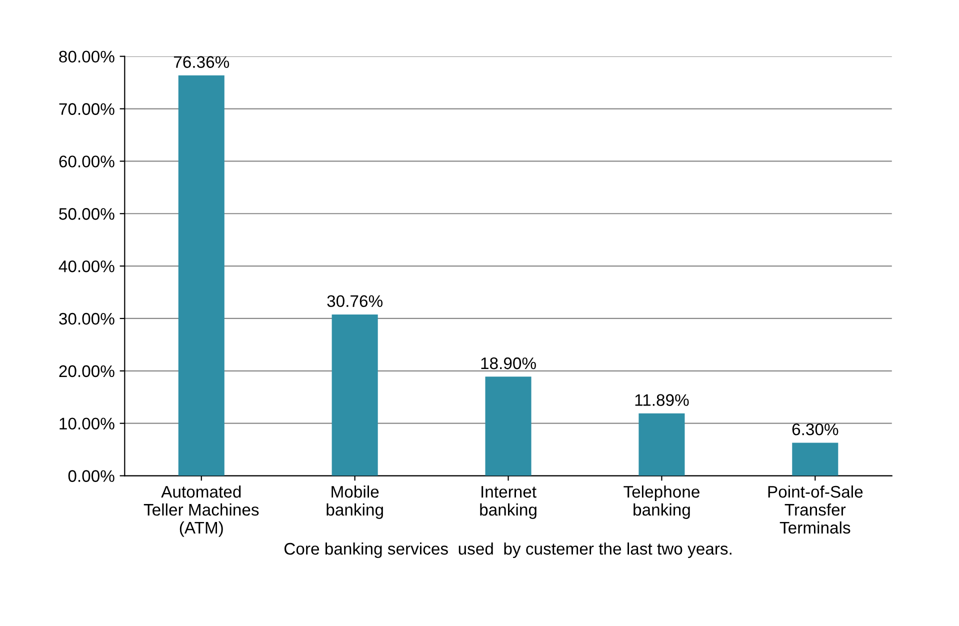  Describe the element at coordinates (815, 509) in the screenshot. I see `x-tick-label: Point-of-Sale Transfer Terminals` at that location.